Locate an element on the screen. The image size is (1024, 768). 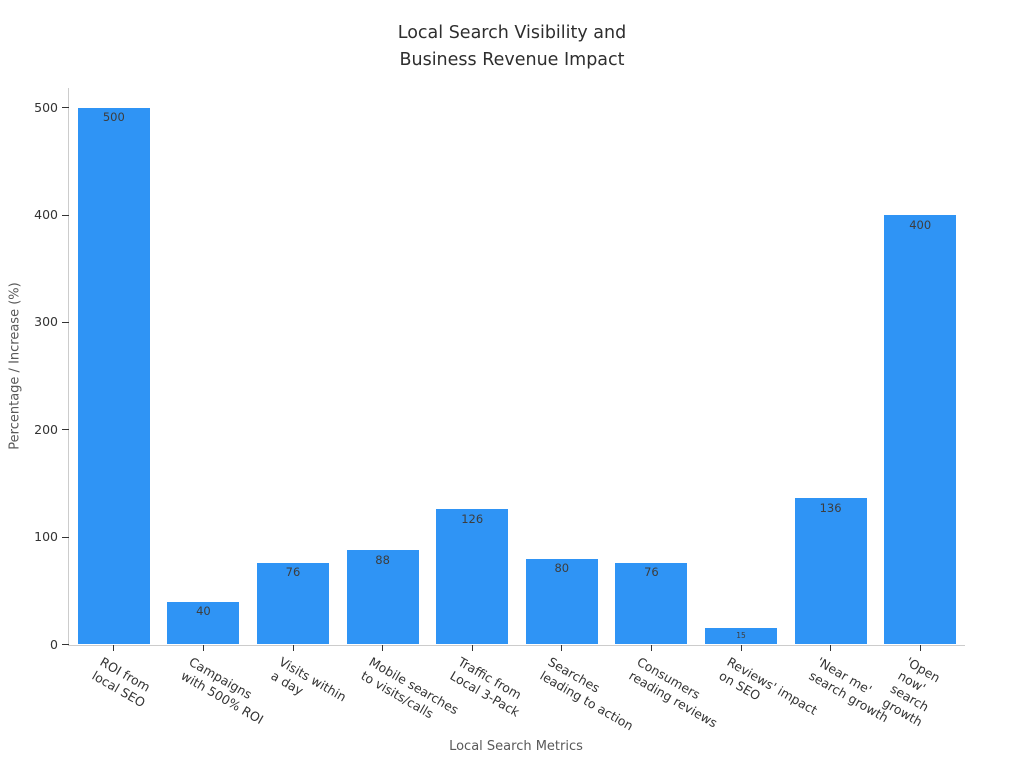
bar-value-label: 136 is located at coordinates (830, 507).